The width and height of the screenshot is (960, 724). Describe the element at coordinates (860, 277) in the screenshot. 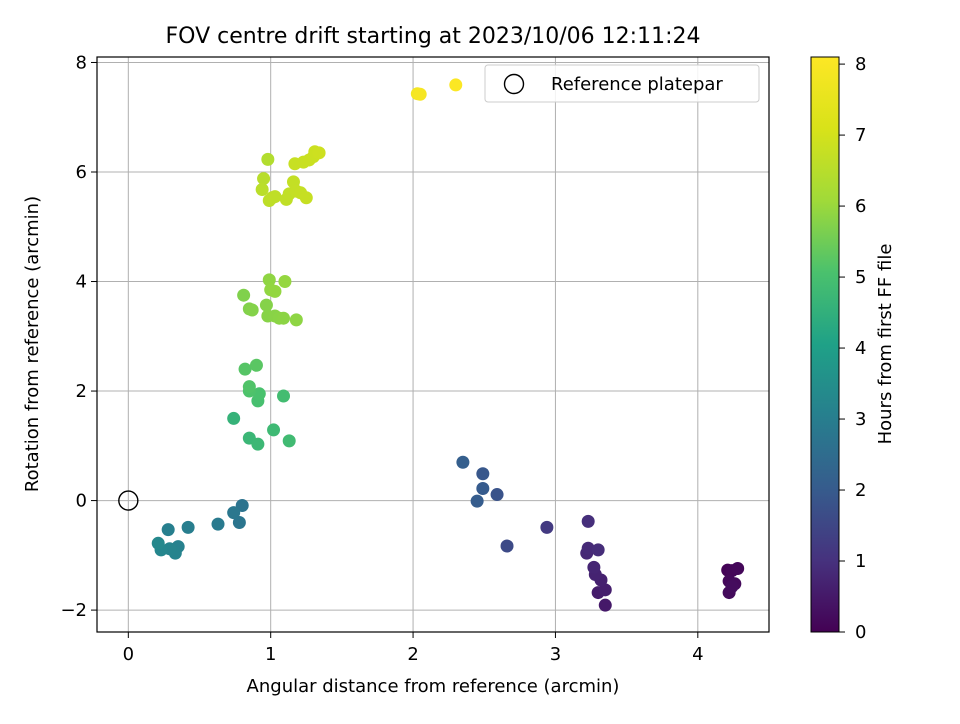

I see `colorbar-tick-label: 5` at that location.